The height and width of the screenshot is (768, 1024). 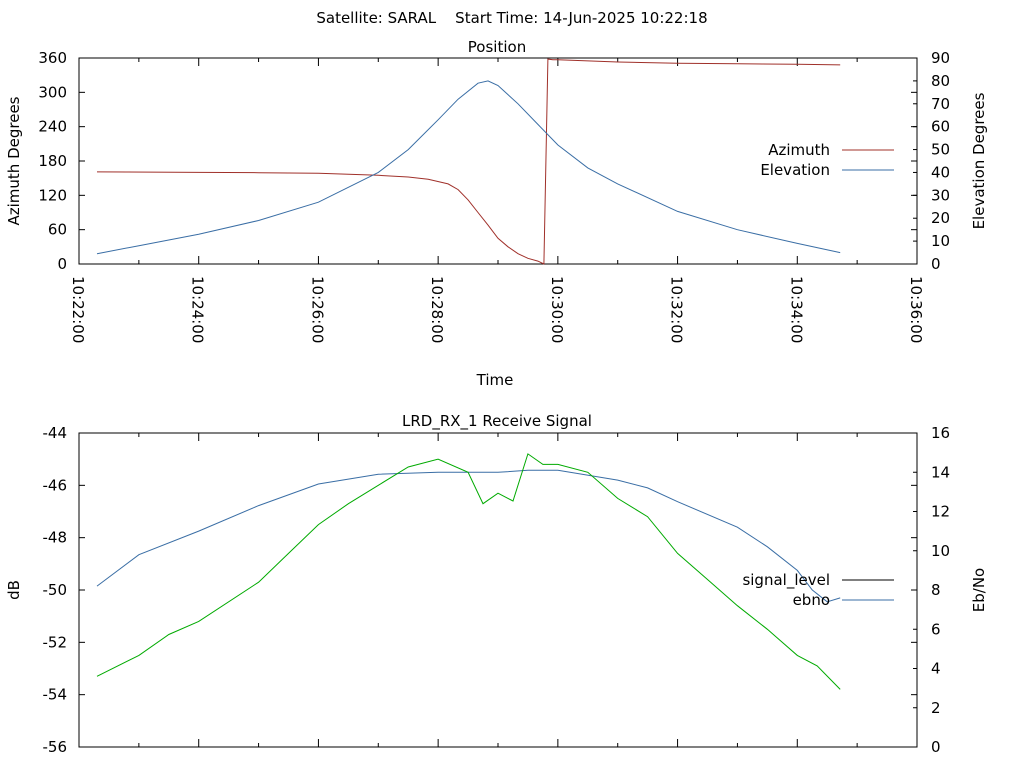 What do you see at coordinates (55, 747) in the screenshot?
I see `sig-ytick-label: -56` at bounding box center [55, 747].